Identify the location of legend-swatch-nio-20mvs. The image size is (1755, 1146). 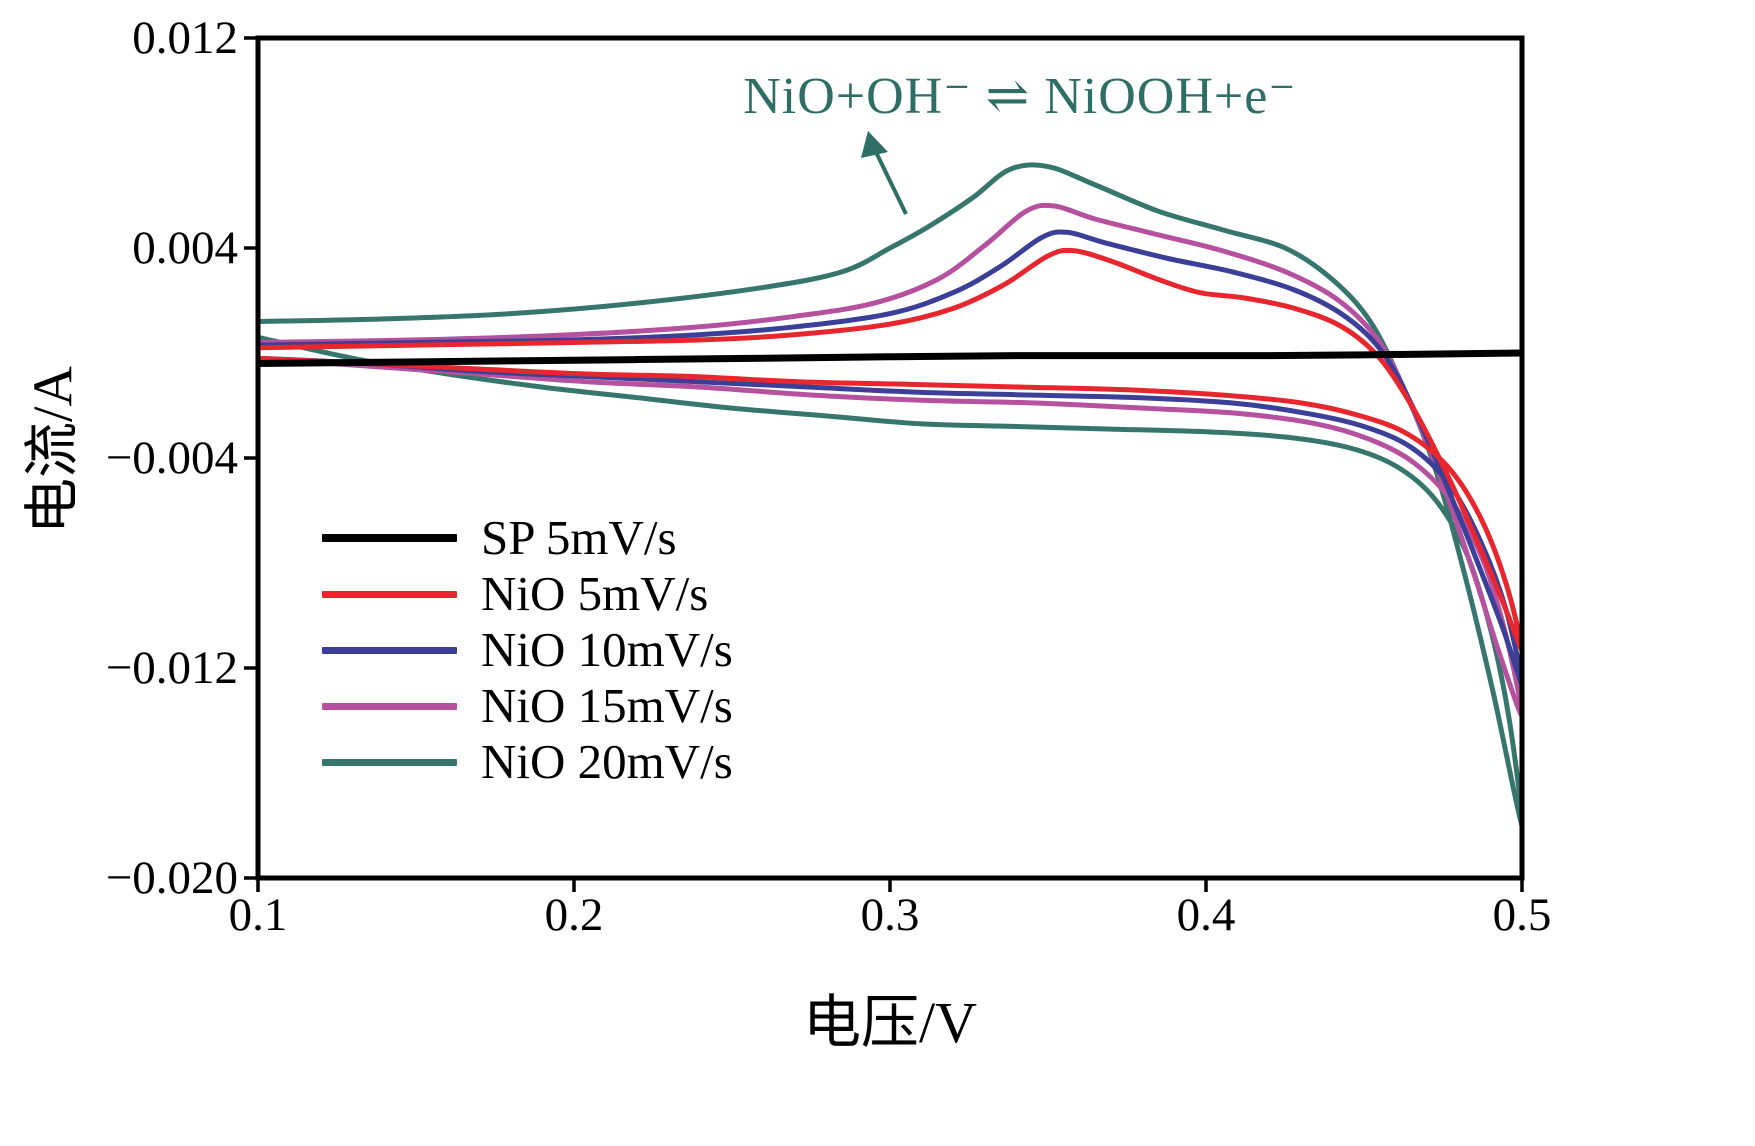
(389, 762).